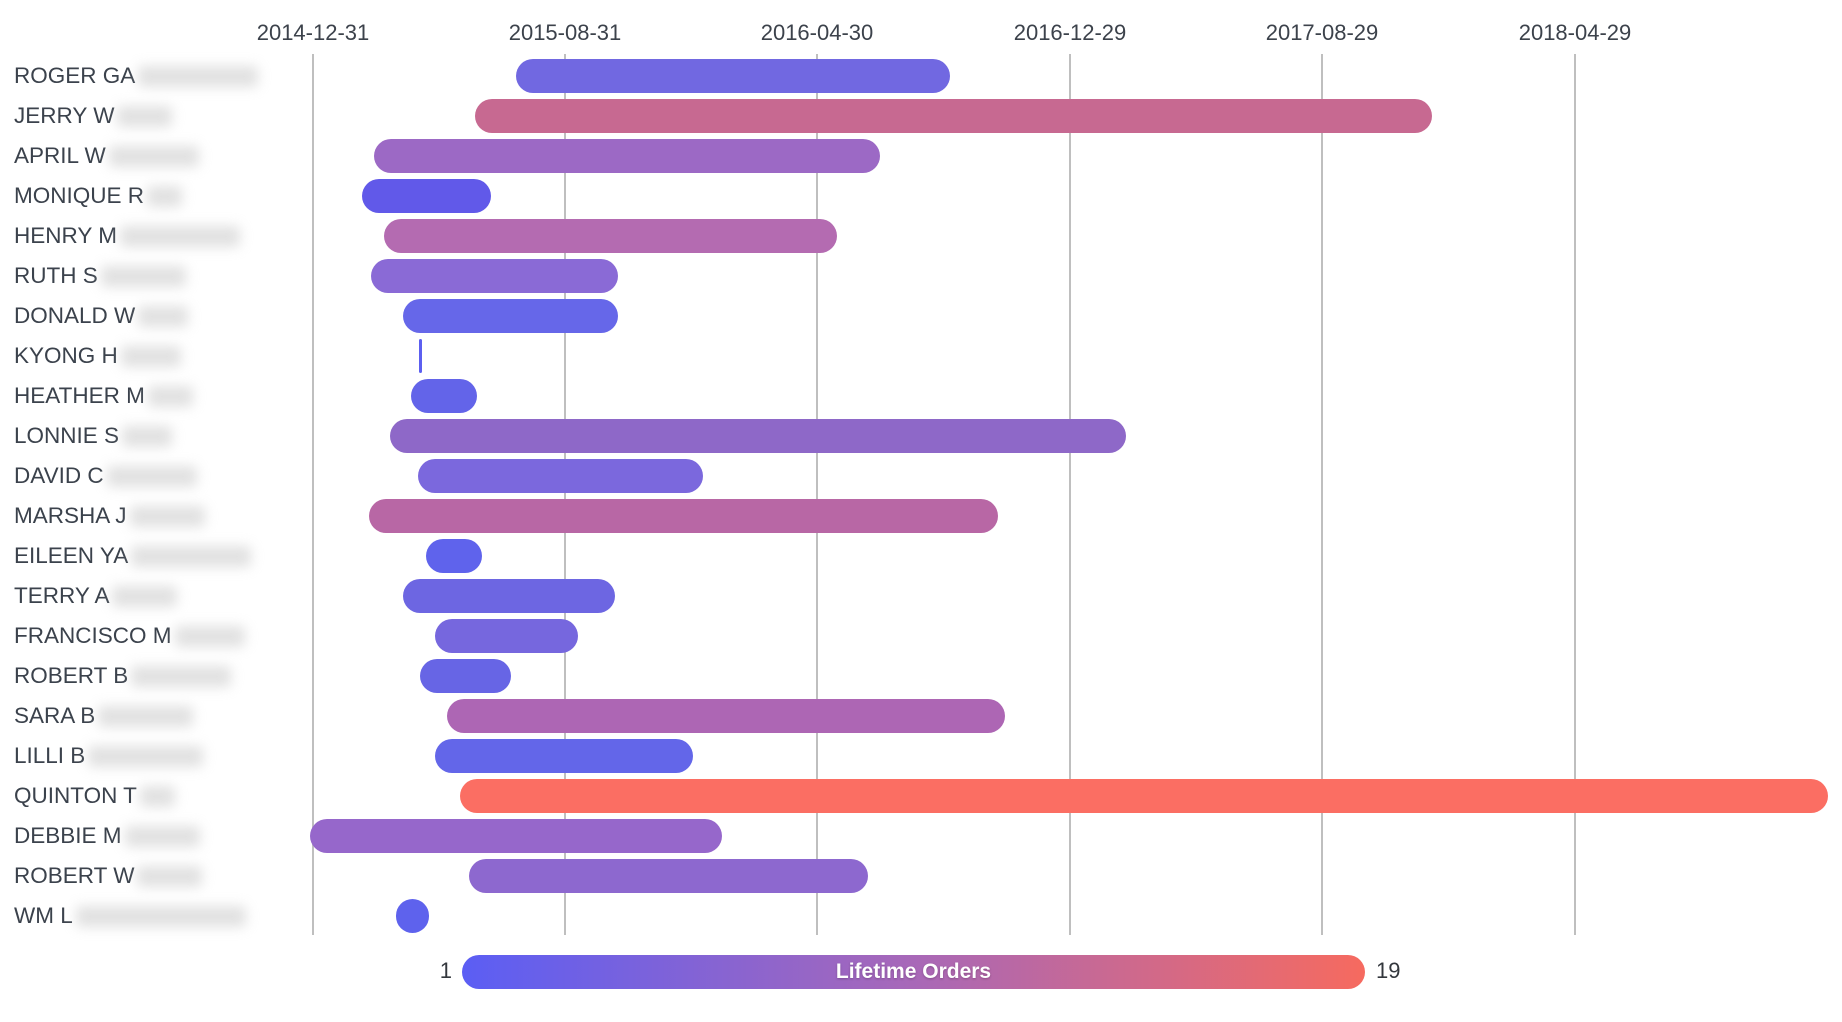 The height and width of the screenshot is (1022, 1842). What do you see at coordinates (313, 32) in the screenshot?
I see `axis-tick-label: 2014-12-31` at bounding box center [313, 32].